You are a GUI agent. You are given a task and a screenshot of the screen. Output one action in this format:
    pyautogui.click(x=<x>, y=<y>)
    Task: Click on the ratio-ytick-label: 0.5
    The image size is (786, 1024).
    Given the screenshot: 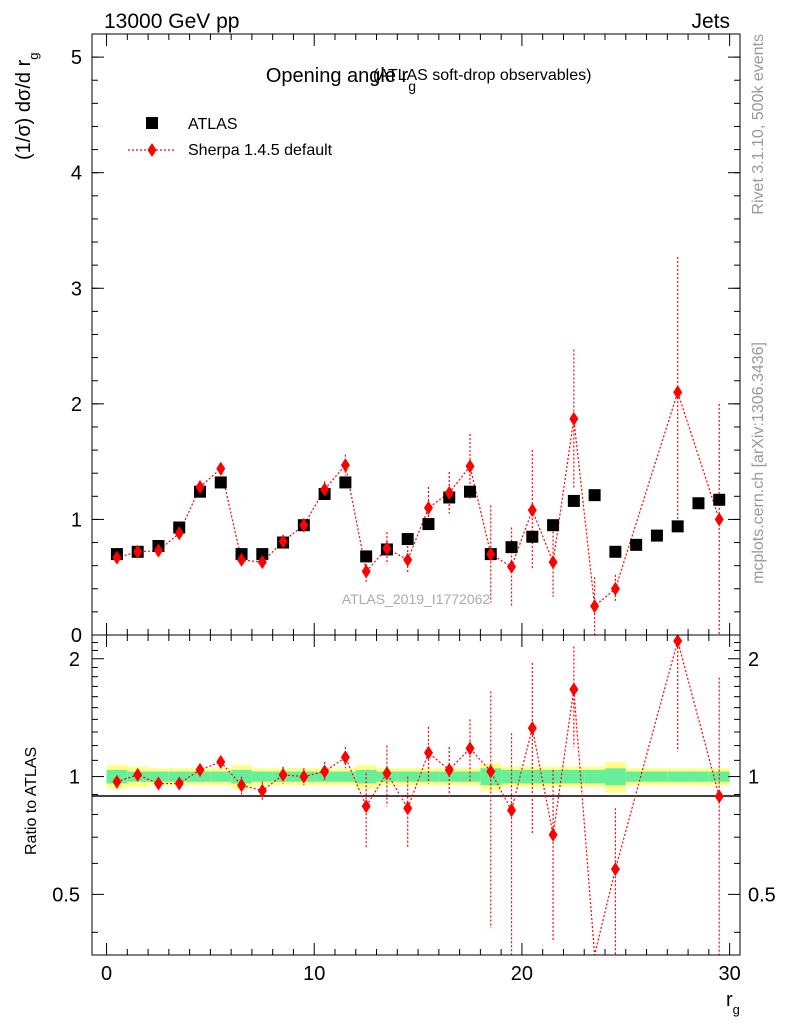 What is the action you would take?
    pyautogui.click(x=66, y=895)
    